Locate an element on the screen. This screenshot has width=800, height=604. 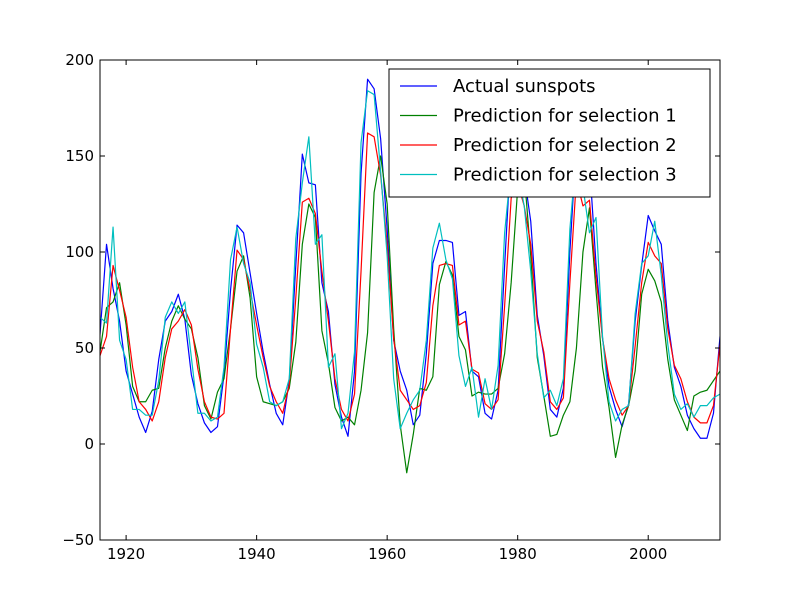
legend-label-1: Actual sunspots is located at coordinates (524, 86).